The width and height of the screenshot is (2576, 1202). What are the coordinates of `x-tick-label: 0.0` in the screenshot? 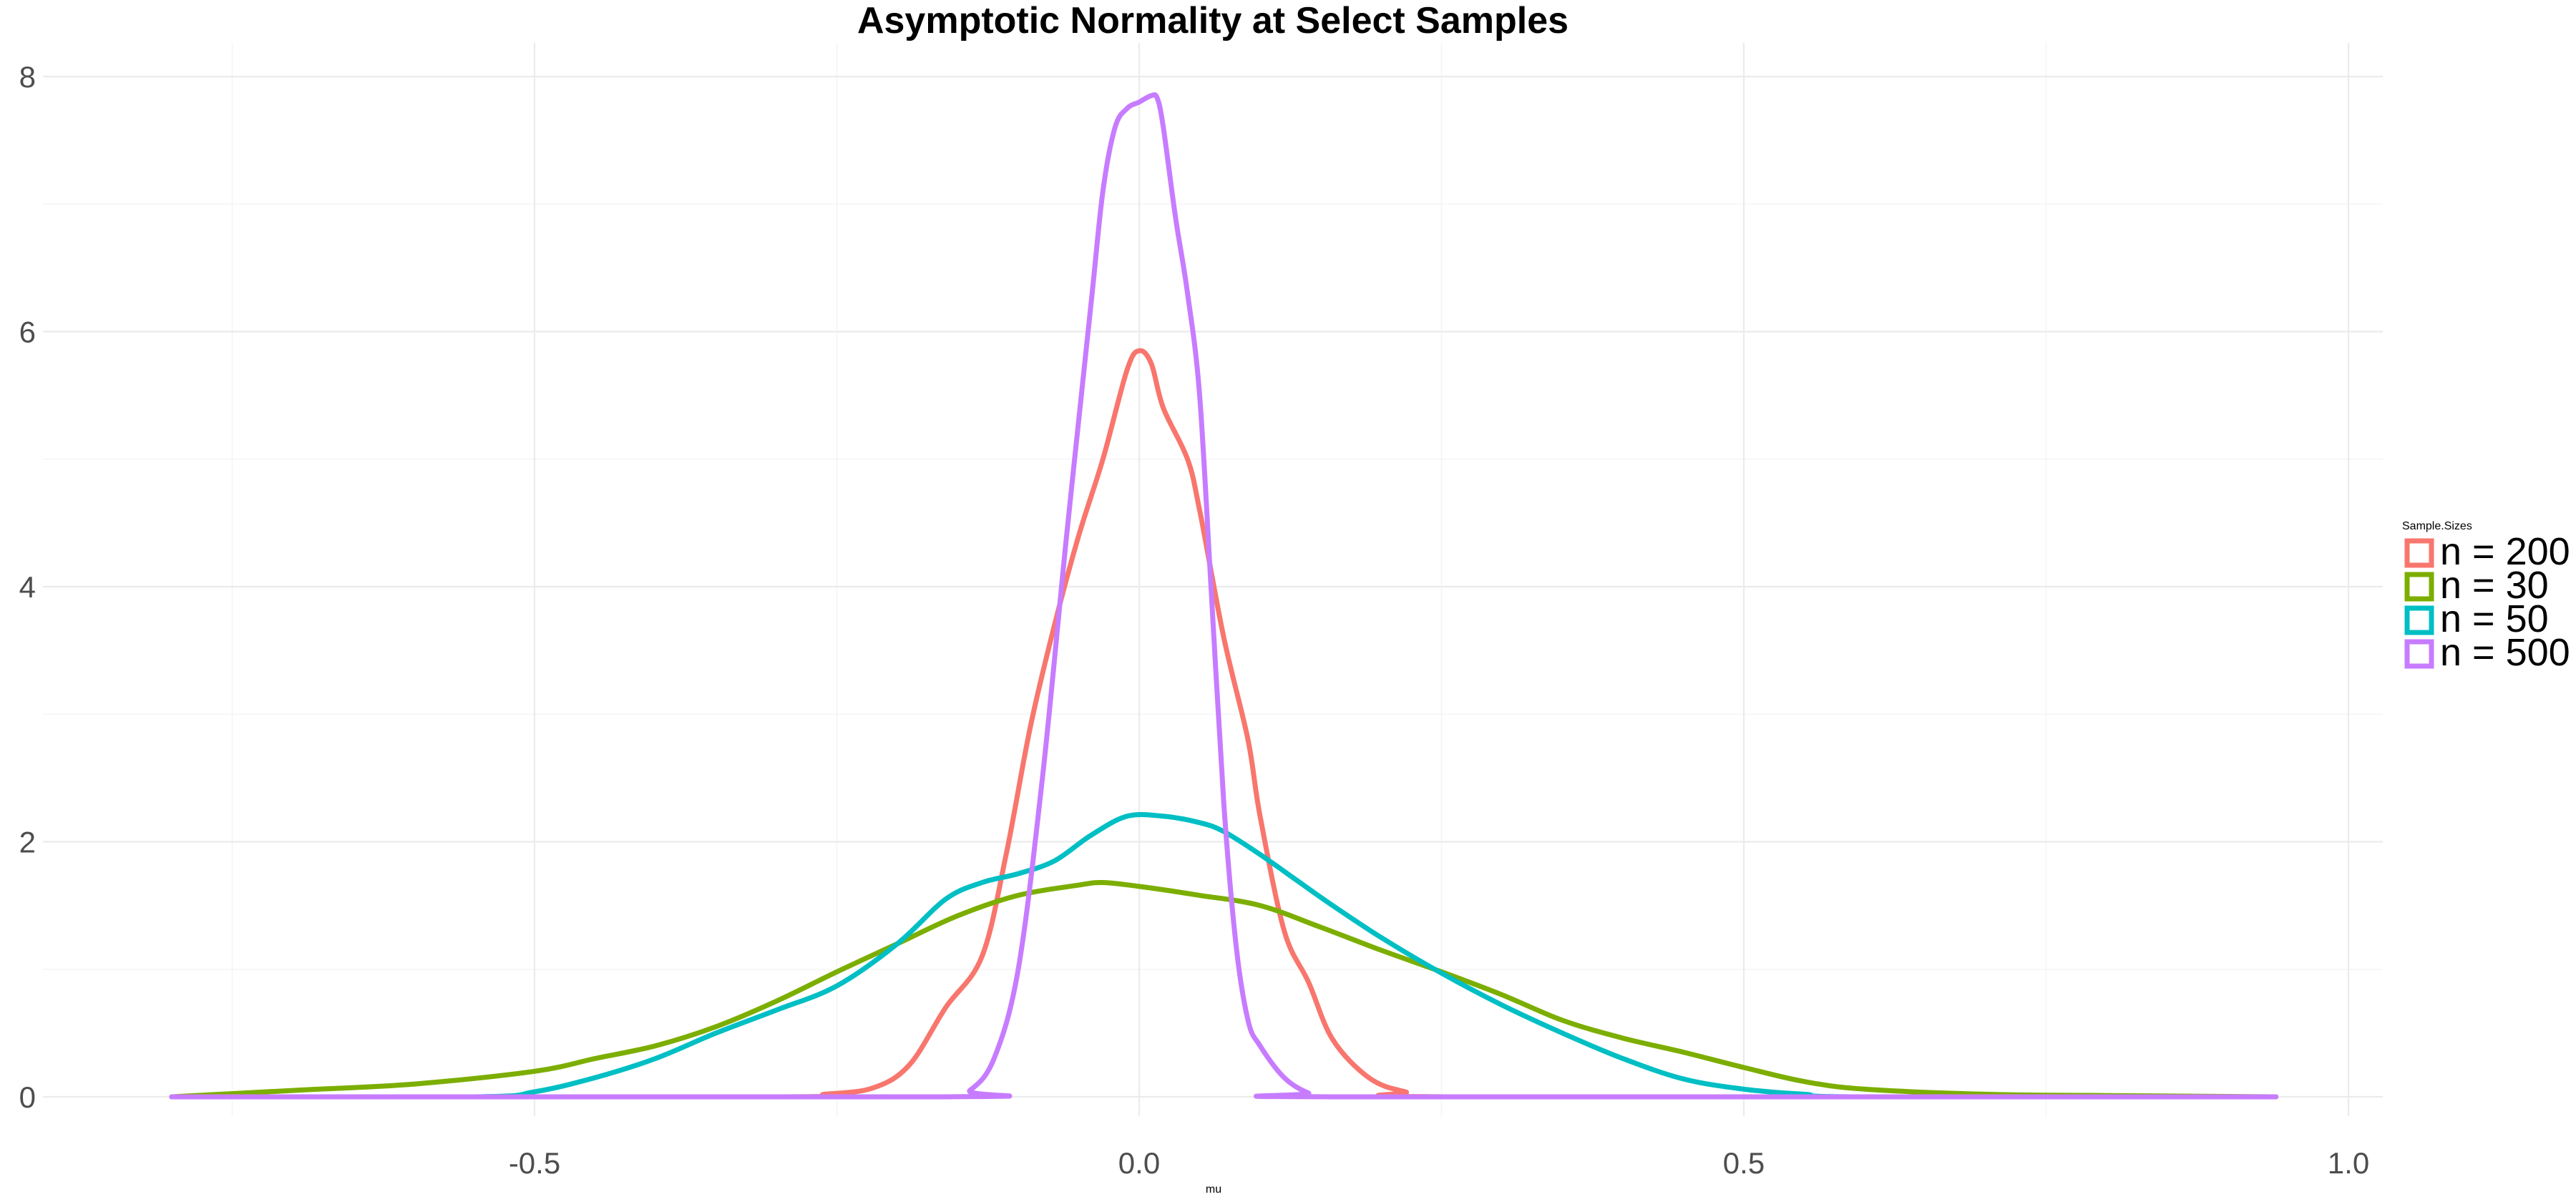 It's located at (1139, 1163).